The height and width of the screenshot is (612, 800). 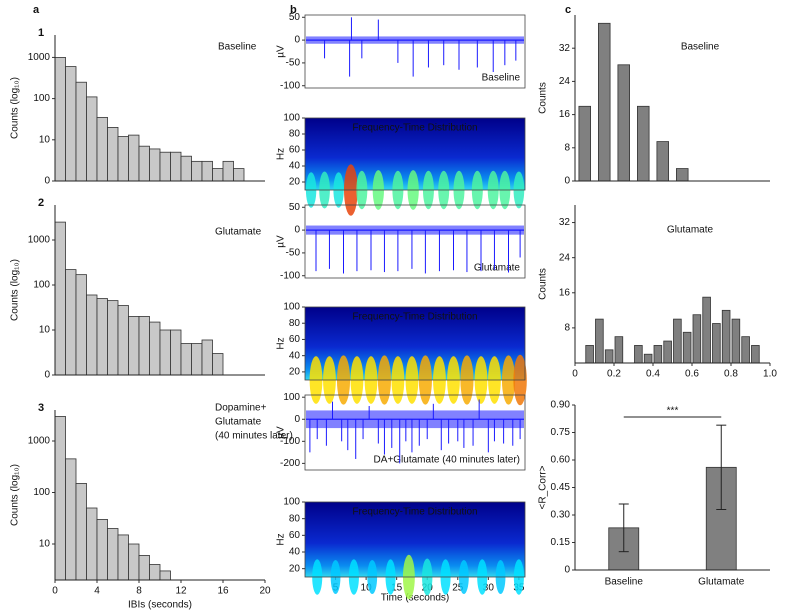 What do you see at coordinates (414, 128) in the screenshot?
I see `spectrogram-title: Frequency-Time Distribution` at bounding box center [414, 128].